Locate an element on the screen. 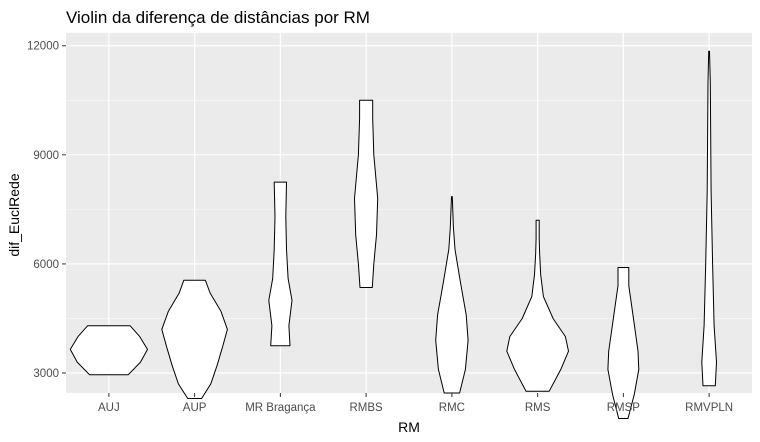 The image size is (760, 442). chart-title: Violin da diferença de distâncias por RM is located at coordinates (218, 17).